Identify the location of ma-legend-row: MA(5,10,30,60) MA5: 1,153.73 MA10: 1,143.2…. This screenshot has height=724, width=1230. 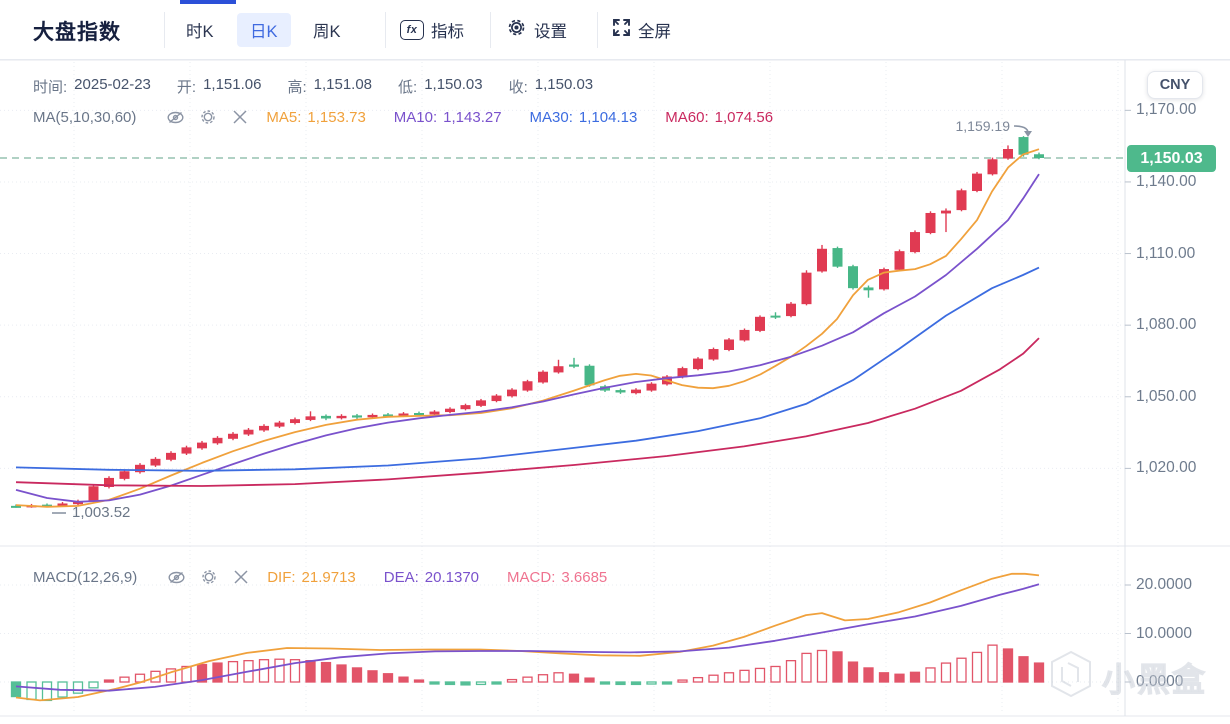
(403, 117).